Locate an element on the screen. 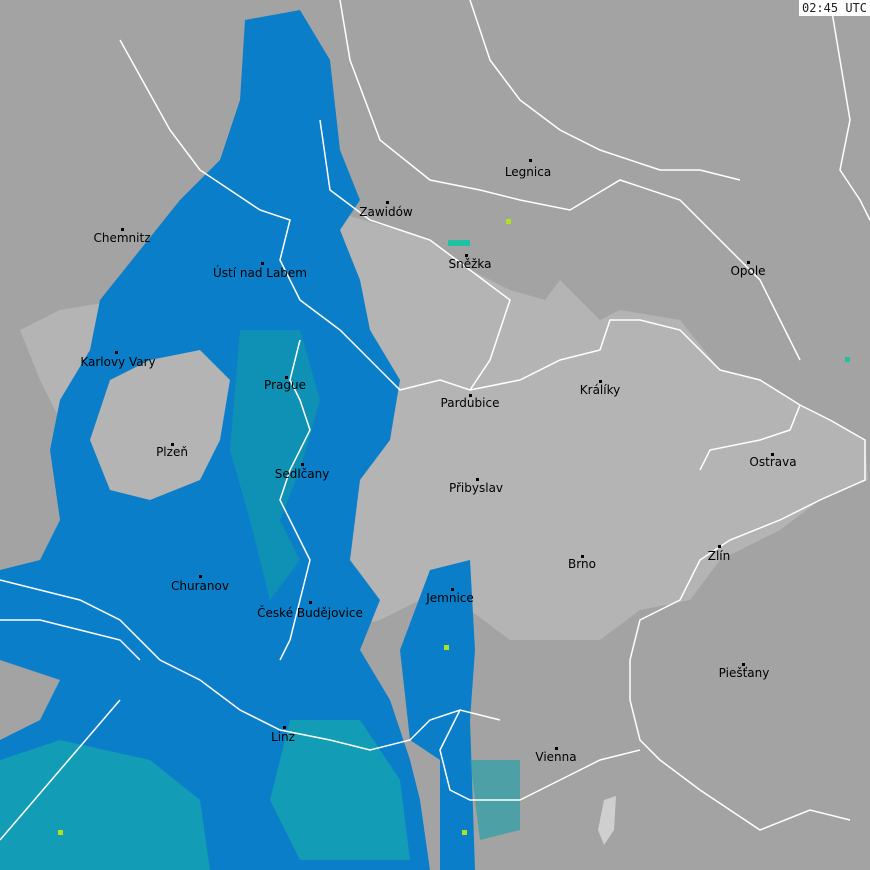 This screenshot has width=870, height=870. city-label: Zawidów is located at coordinates (386, 212).